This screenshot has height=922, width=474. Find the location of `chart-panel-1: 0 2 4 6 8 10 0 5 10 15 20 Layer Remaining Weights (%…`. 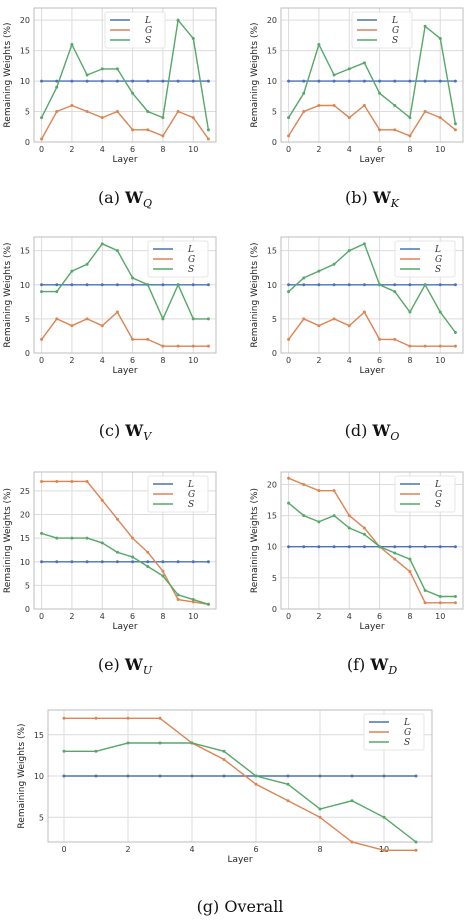

chart-panel-1: 0 2 4 6 8 10 0 5 10 15 20 Layer Remaining Weights (%… is located at coordinates (110, 108).